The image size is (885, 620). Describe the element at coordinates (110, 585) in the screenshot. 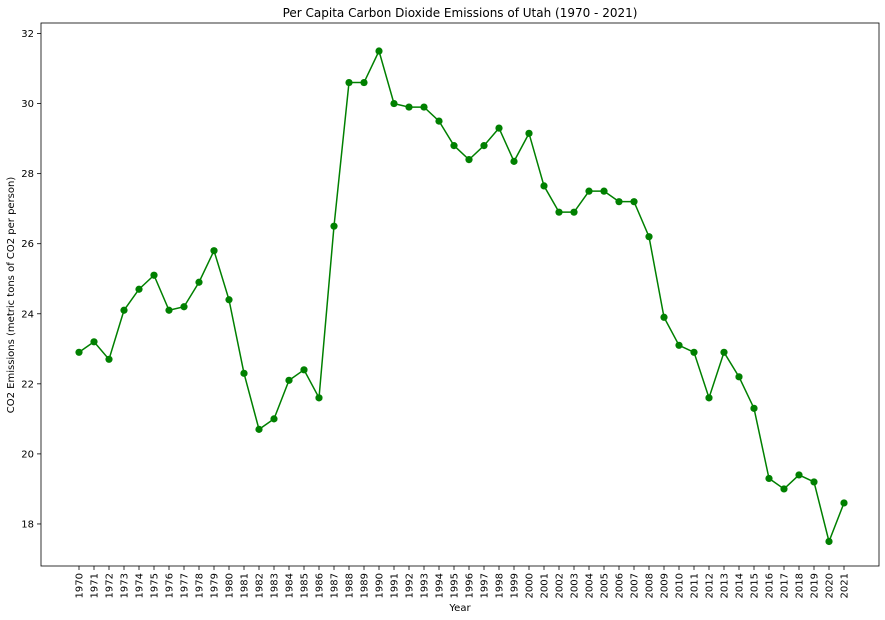

I see `x-tick-label: 1972` at that location.